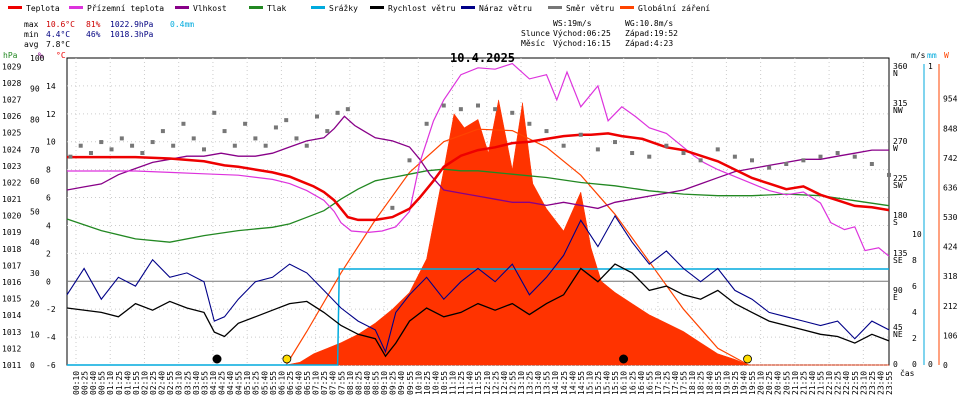 This screenshot has width=966, height=400. I want to click on x-tick-label: 01:25, so click(119, 383).